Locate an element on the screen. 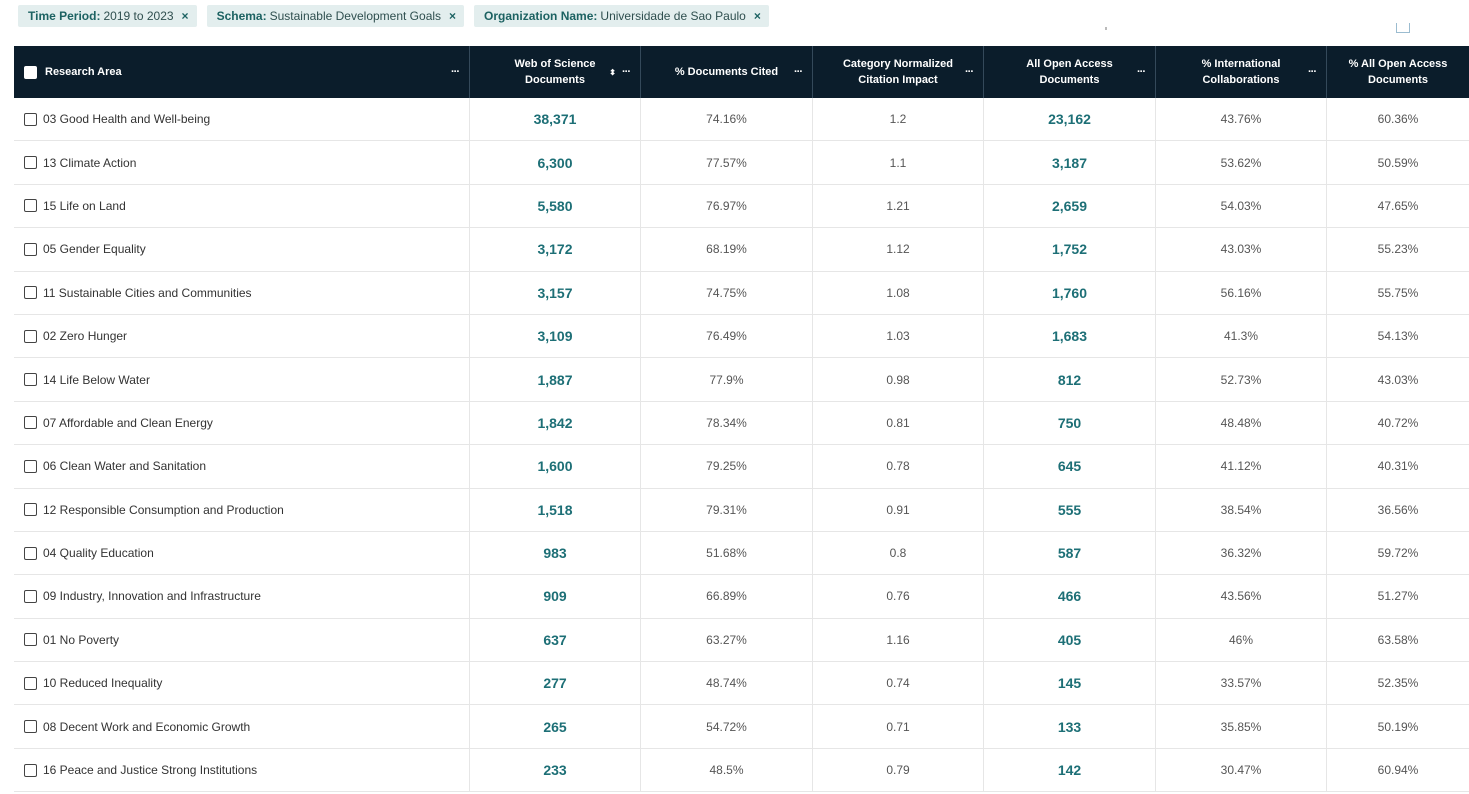  document-count-link: 750 is located at coordinates (1070, 423).